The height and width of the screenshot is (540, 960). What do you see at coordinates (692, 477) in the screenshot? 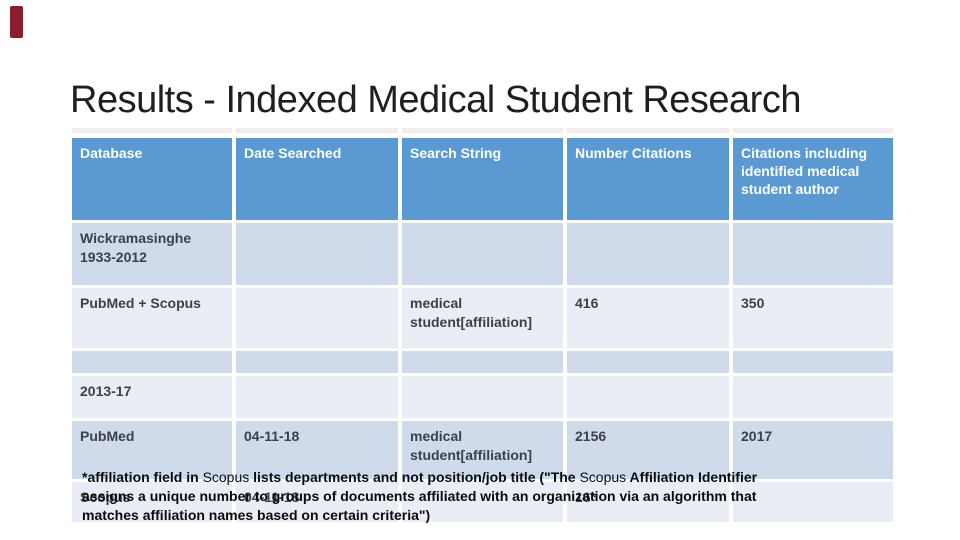
I see `footnote-text: Affiliation Identifier` at bounding box center [692, 477].